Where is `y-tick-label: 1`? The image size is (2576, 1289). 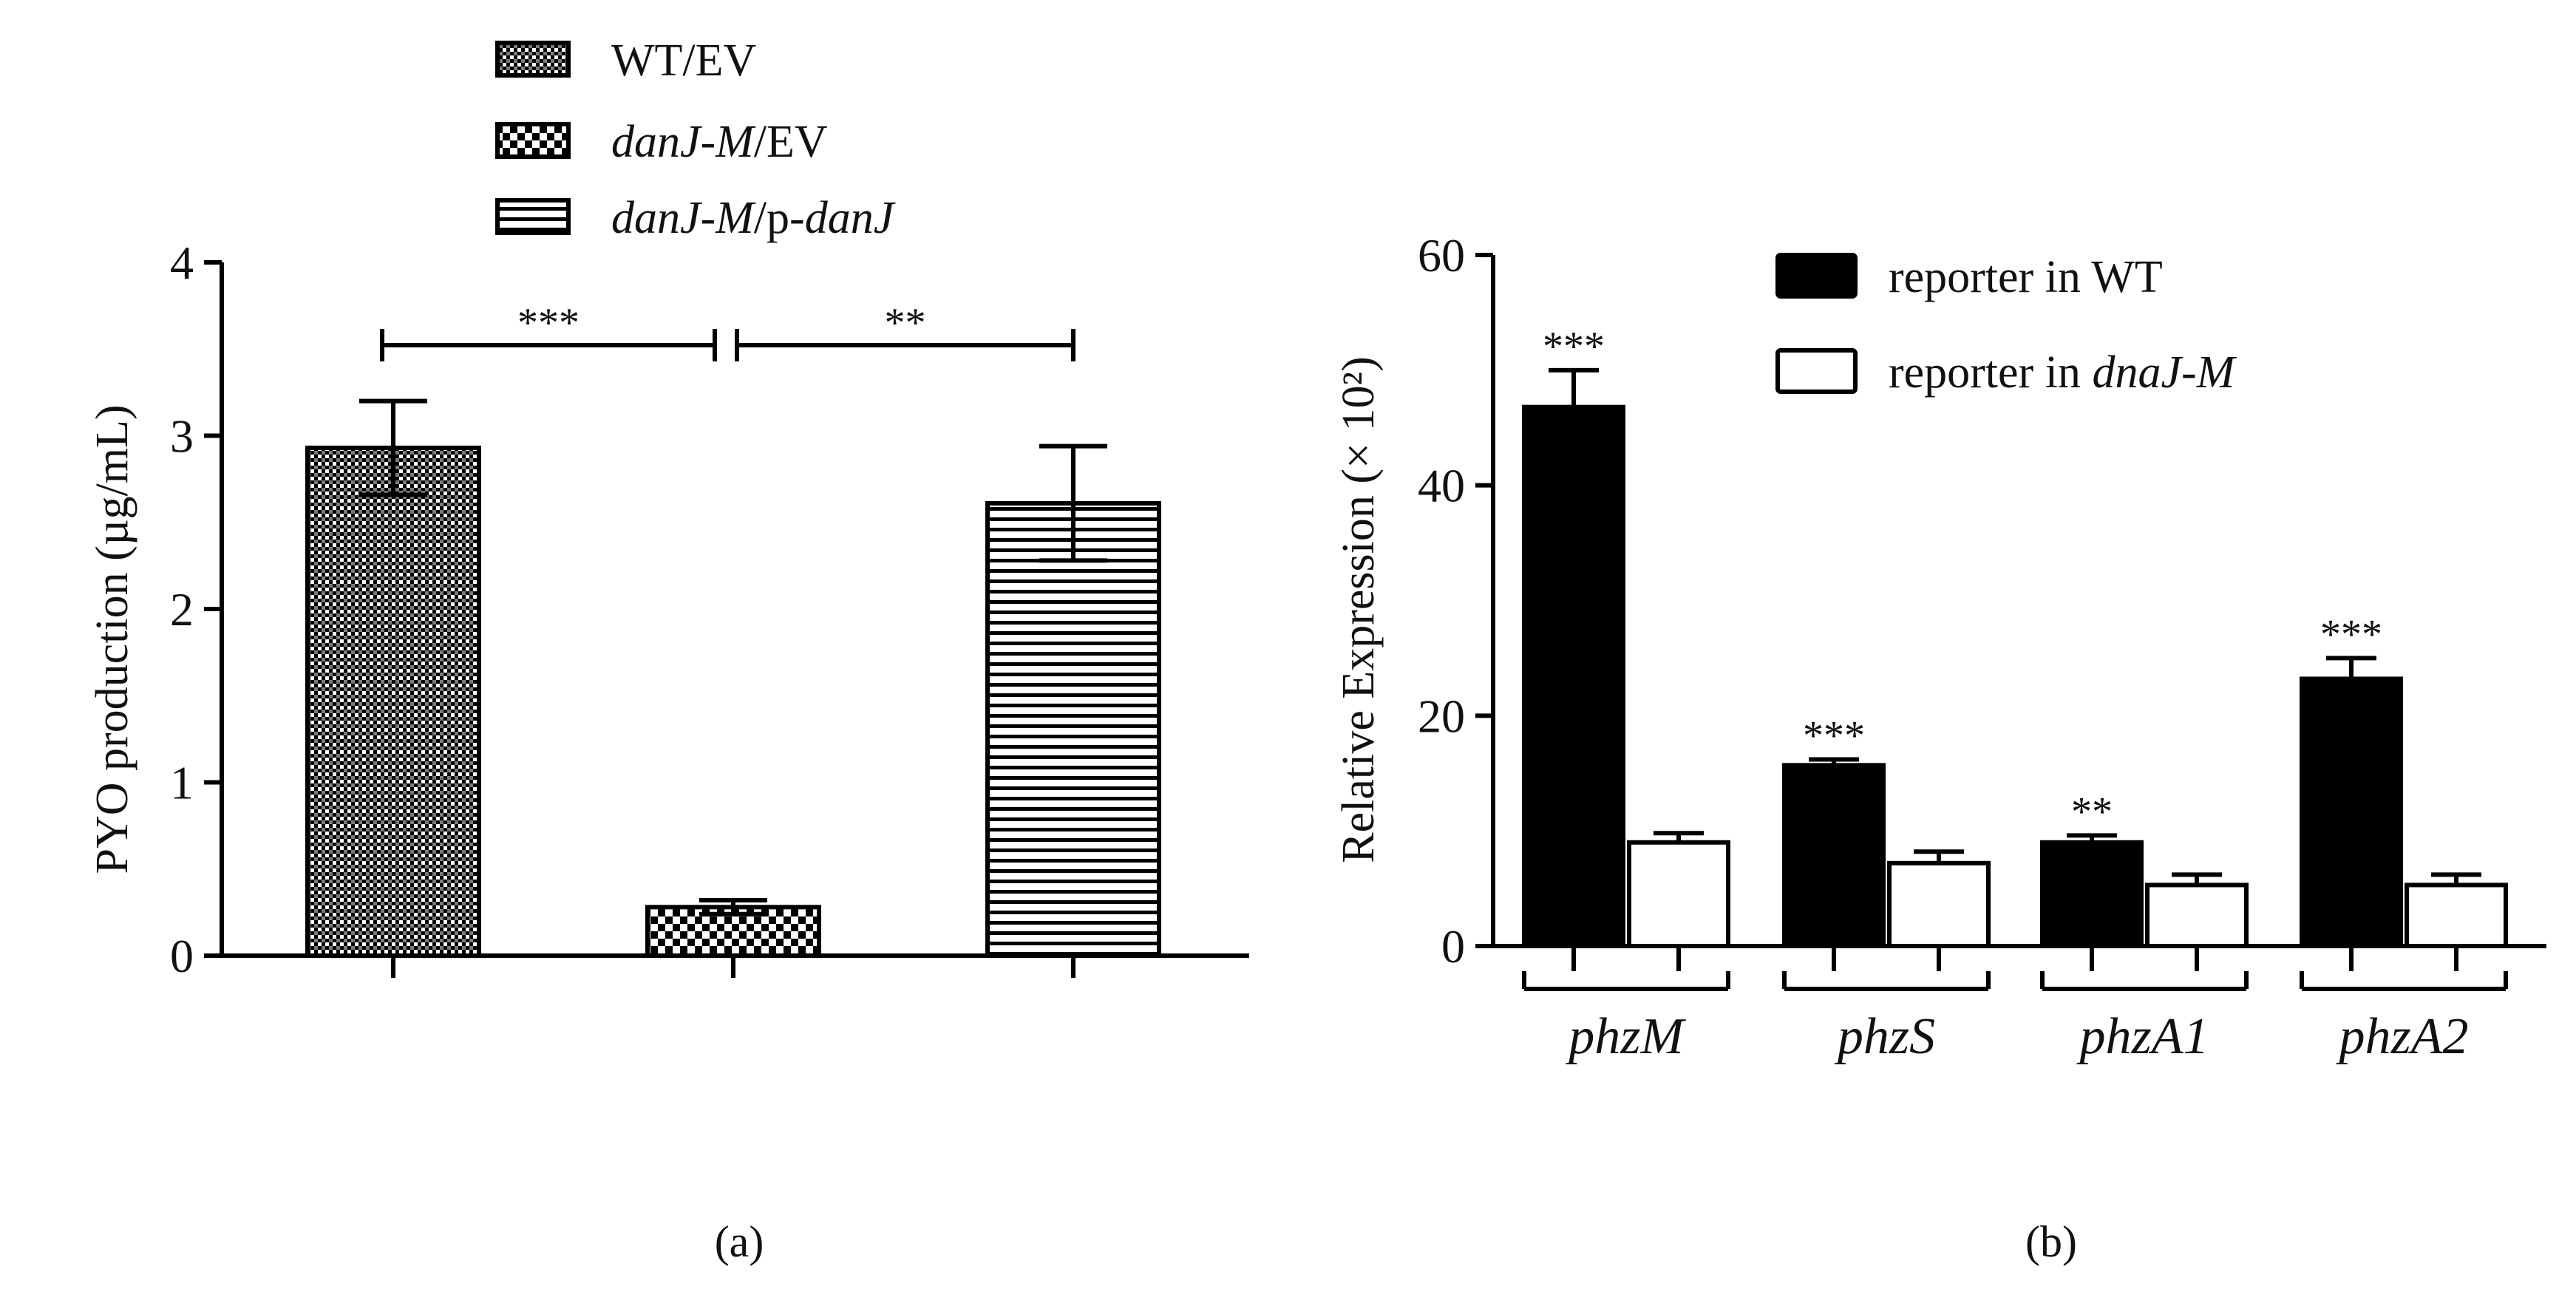
y-tick-label: 1 is located at coordinates (182, 783).